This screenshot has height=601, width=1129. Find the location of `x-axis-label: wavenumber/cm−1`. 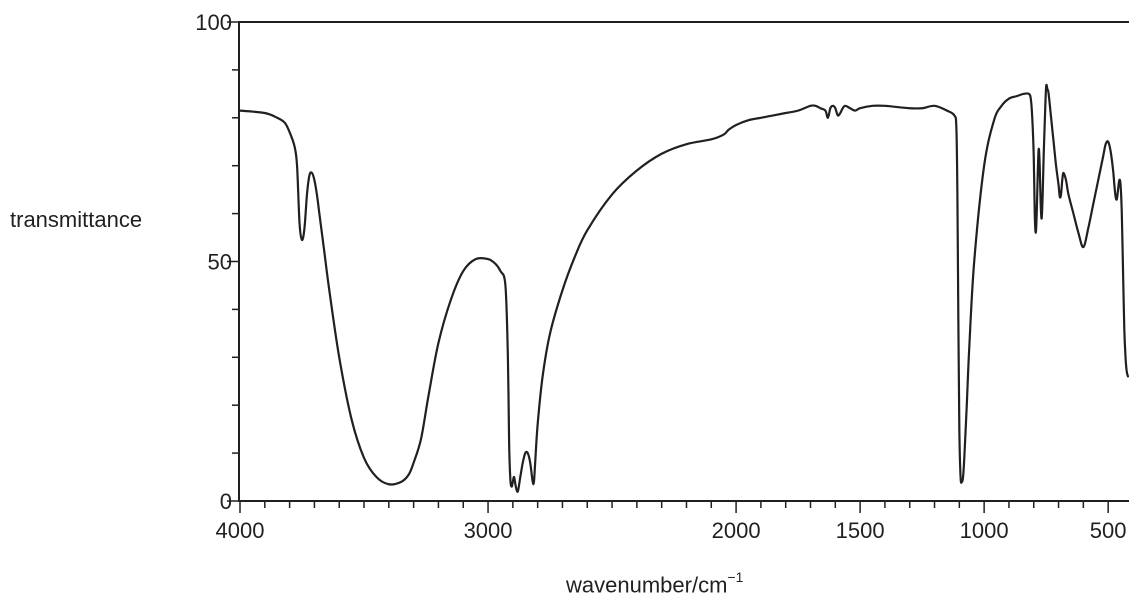

x-axis-label: wavenumber/cm−1 is located at coordinates (654, 582).